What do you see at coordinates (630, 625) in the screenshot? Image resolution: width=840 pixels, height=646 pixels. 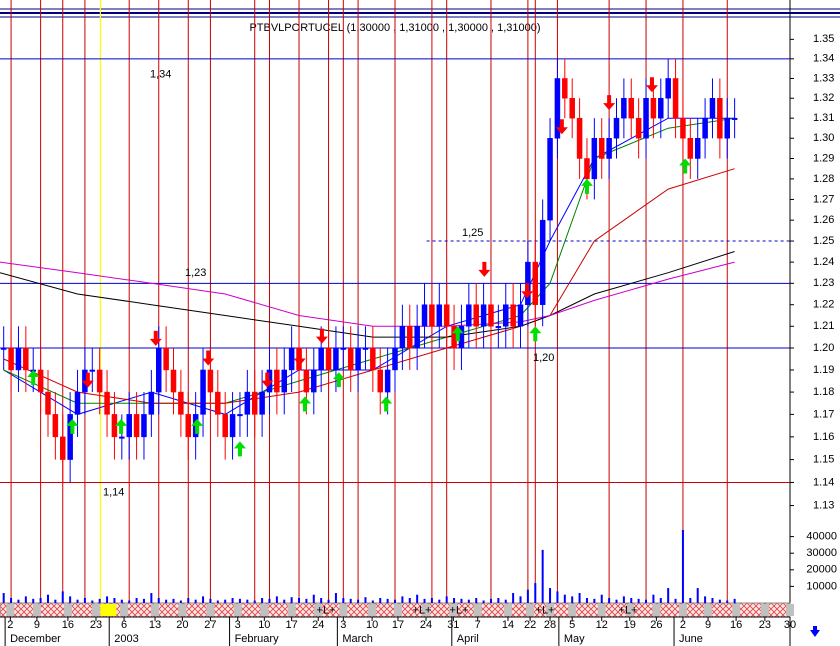 I see `x-tick-label: 19` at bounding box center [630, 625].